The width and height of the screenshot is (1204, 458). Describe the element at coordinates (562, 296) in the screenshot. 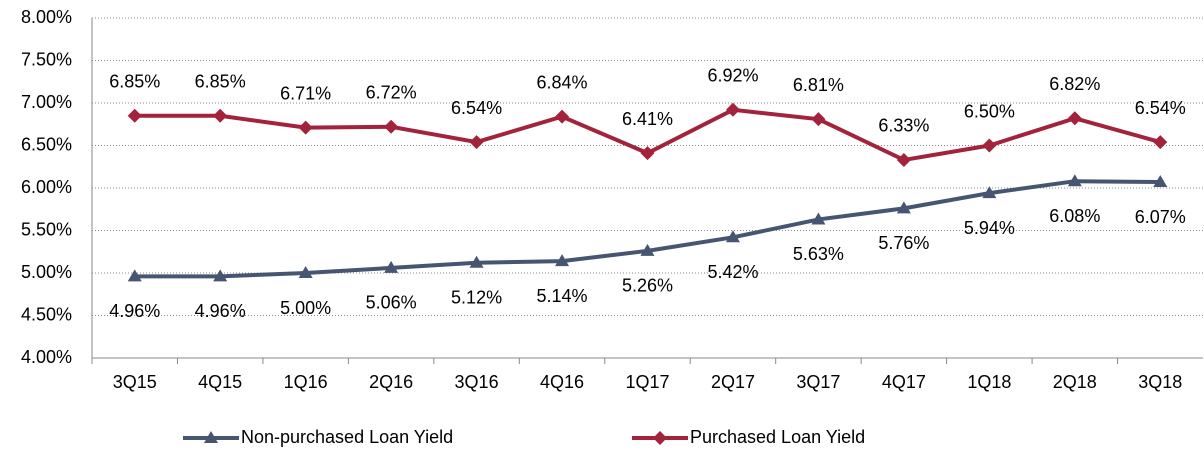

I see `data-label: 5.14%` at that location.